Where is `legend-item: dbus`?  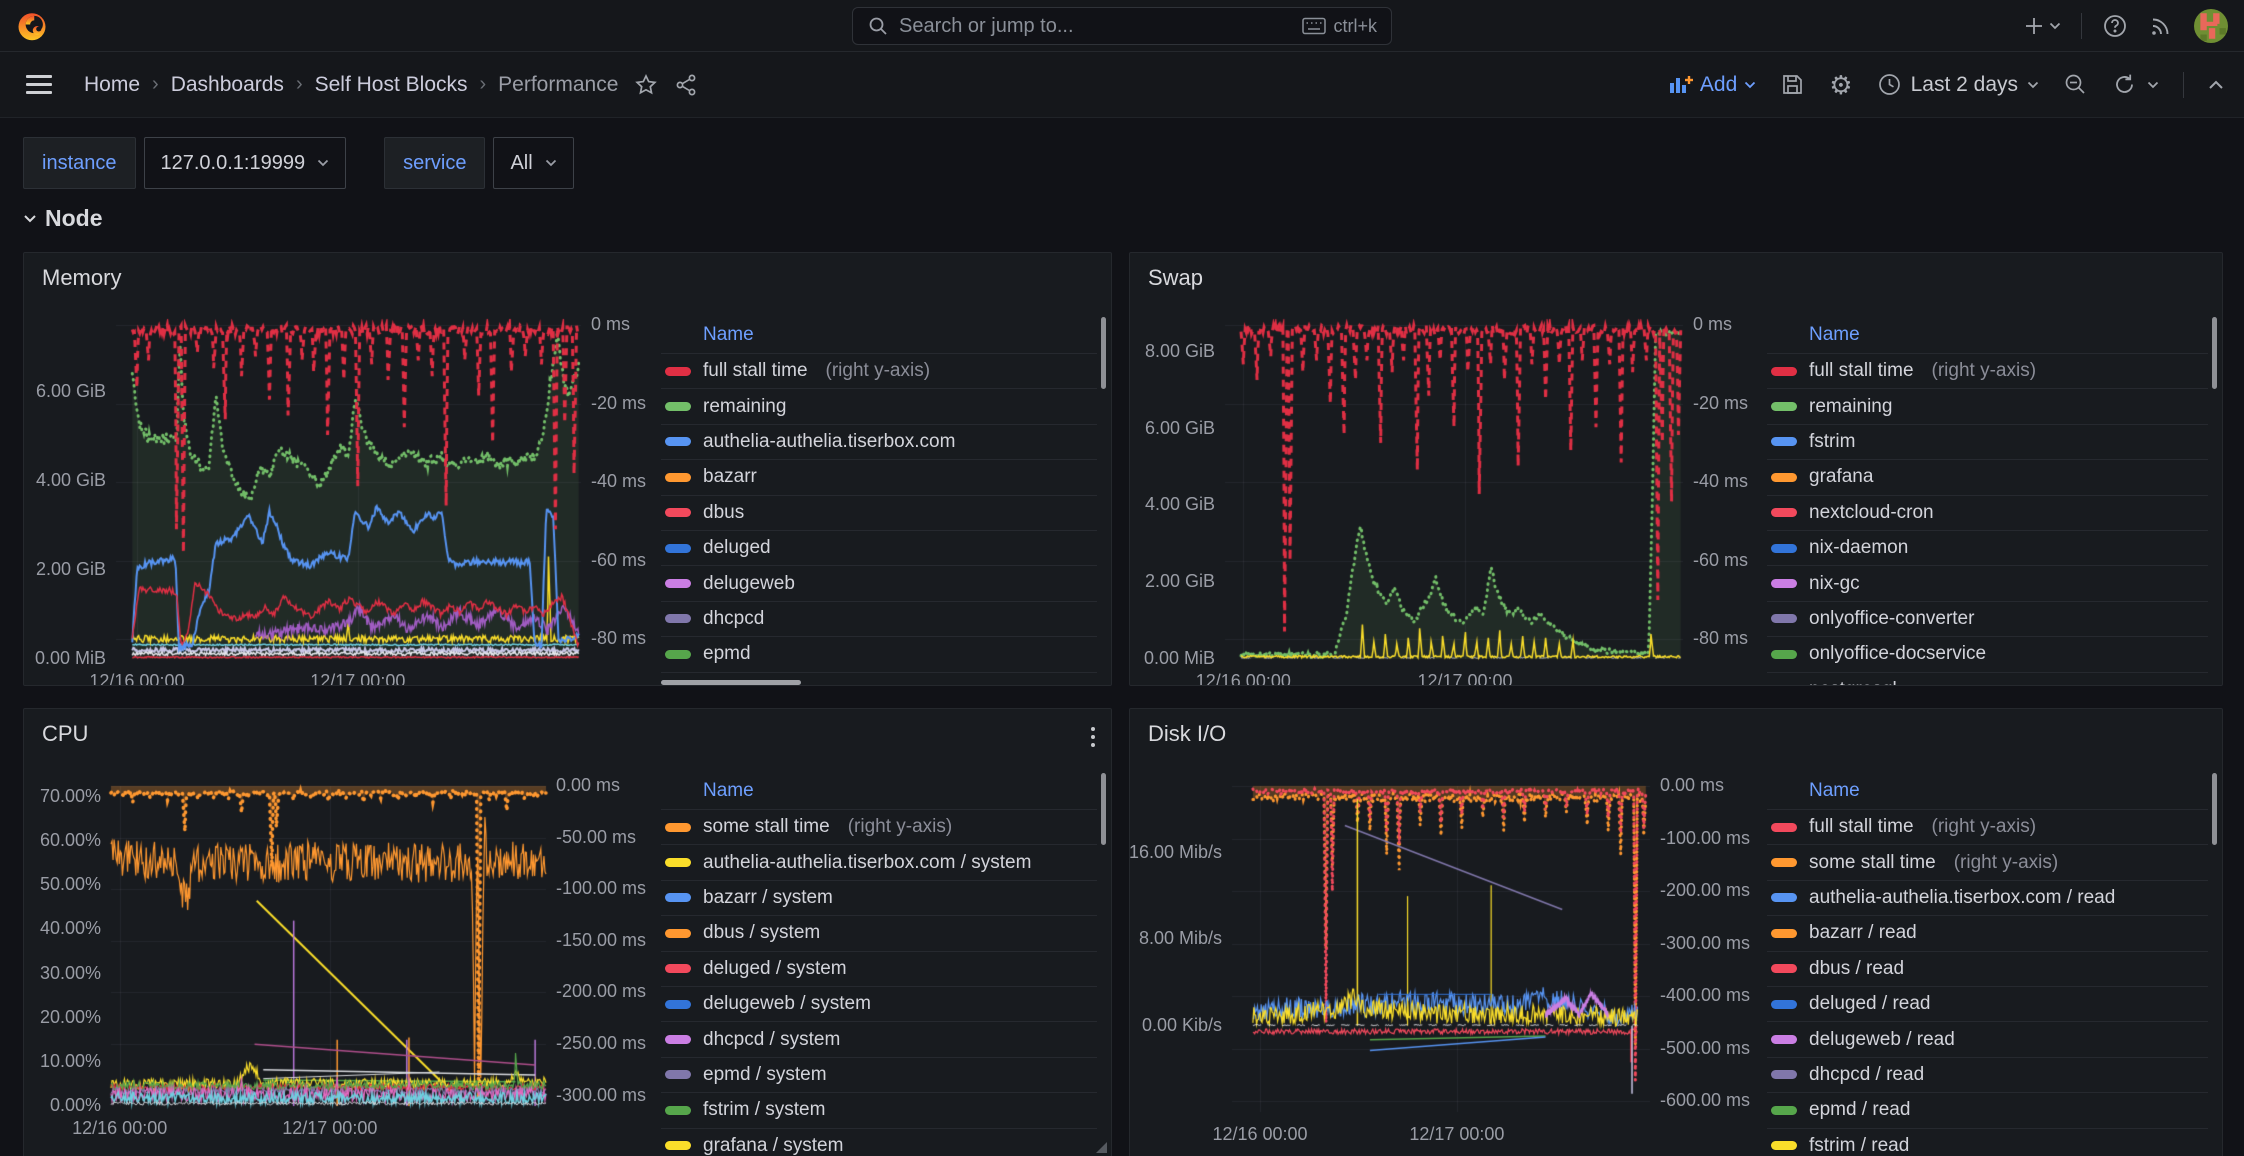
legend-item: dbus is located at coordinates (879, 512).